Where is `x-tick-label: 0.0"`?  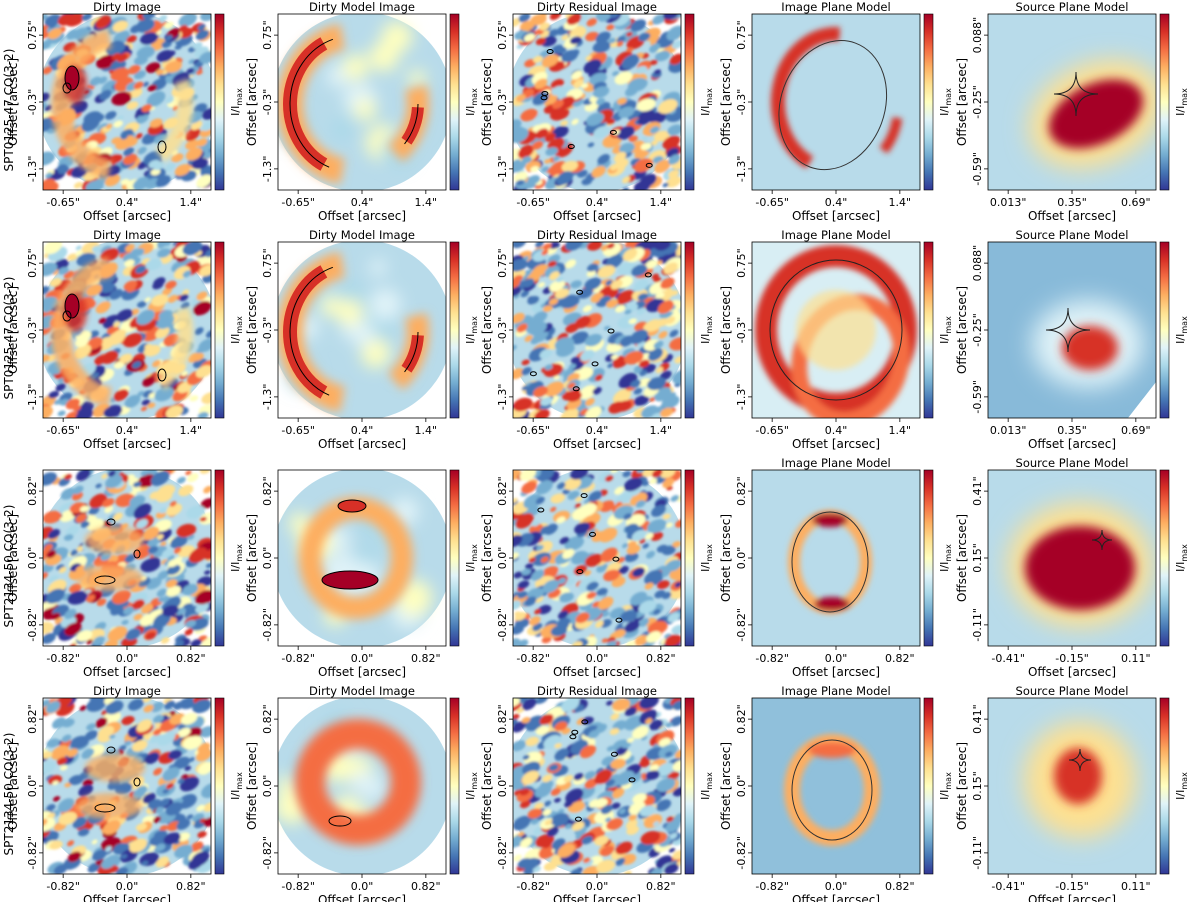
x-tick-label: 0.0" is located at coordinates (597, 658).